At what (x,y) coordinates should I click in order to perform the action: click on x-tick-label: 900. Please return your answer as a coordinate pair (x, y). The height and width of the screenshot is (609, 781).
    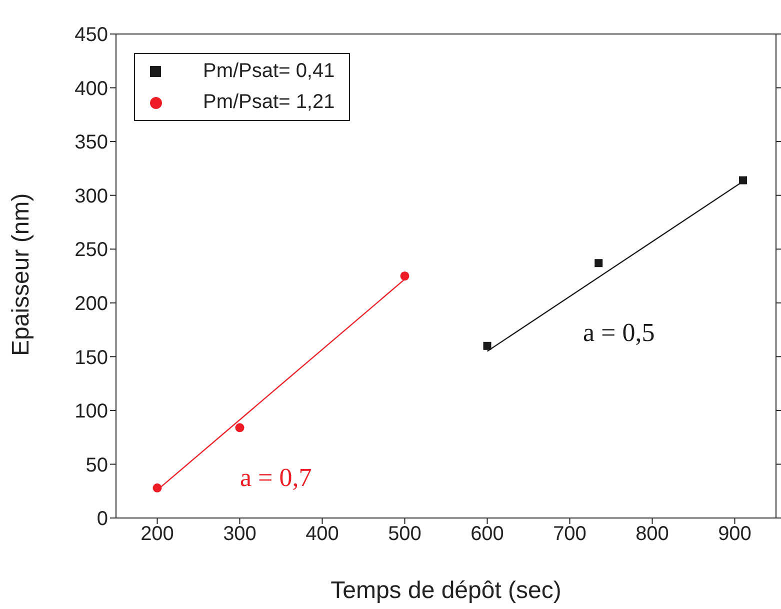
    Looking at the image, I should click on (735, 534).